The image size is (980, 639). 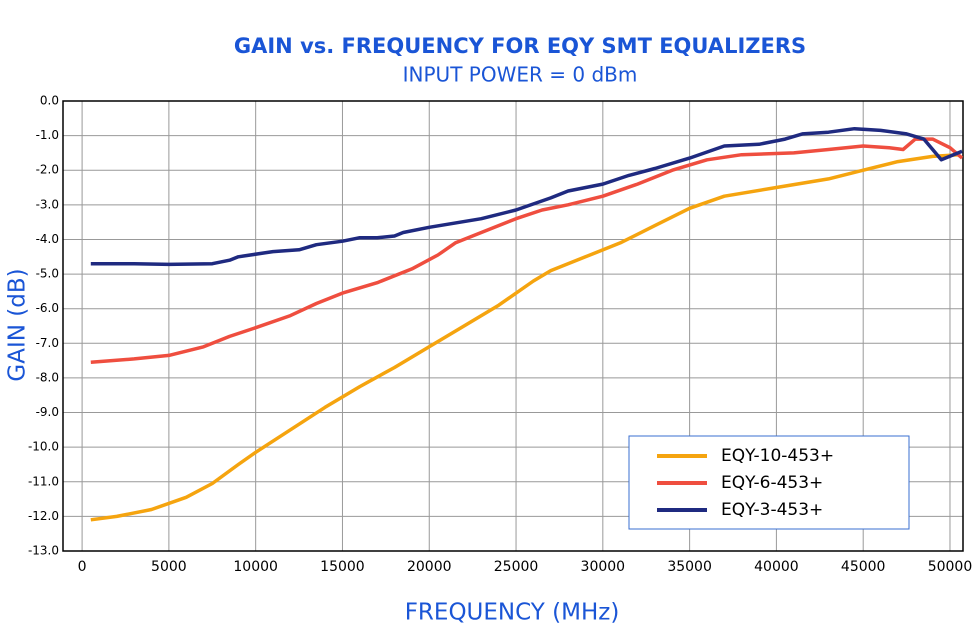 I want to click on x-tick-label: 5000, so click(x=169, y=567).